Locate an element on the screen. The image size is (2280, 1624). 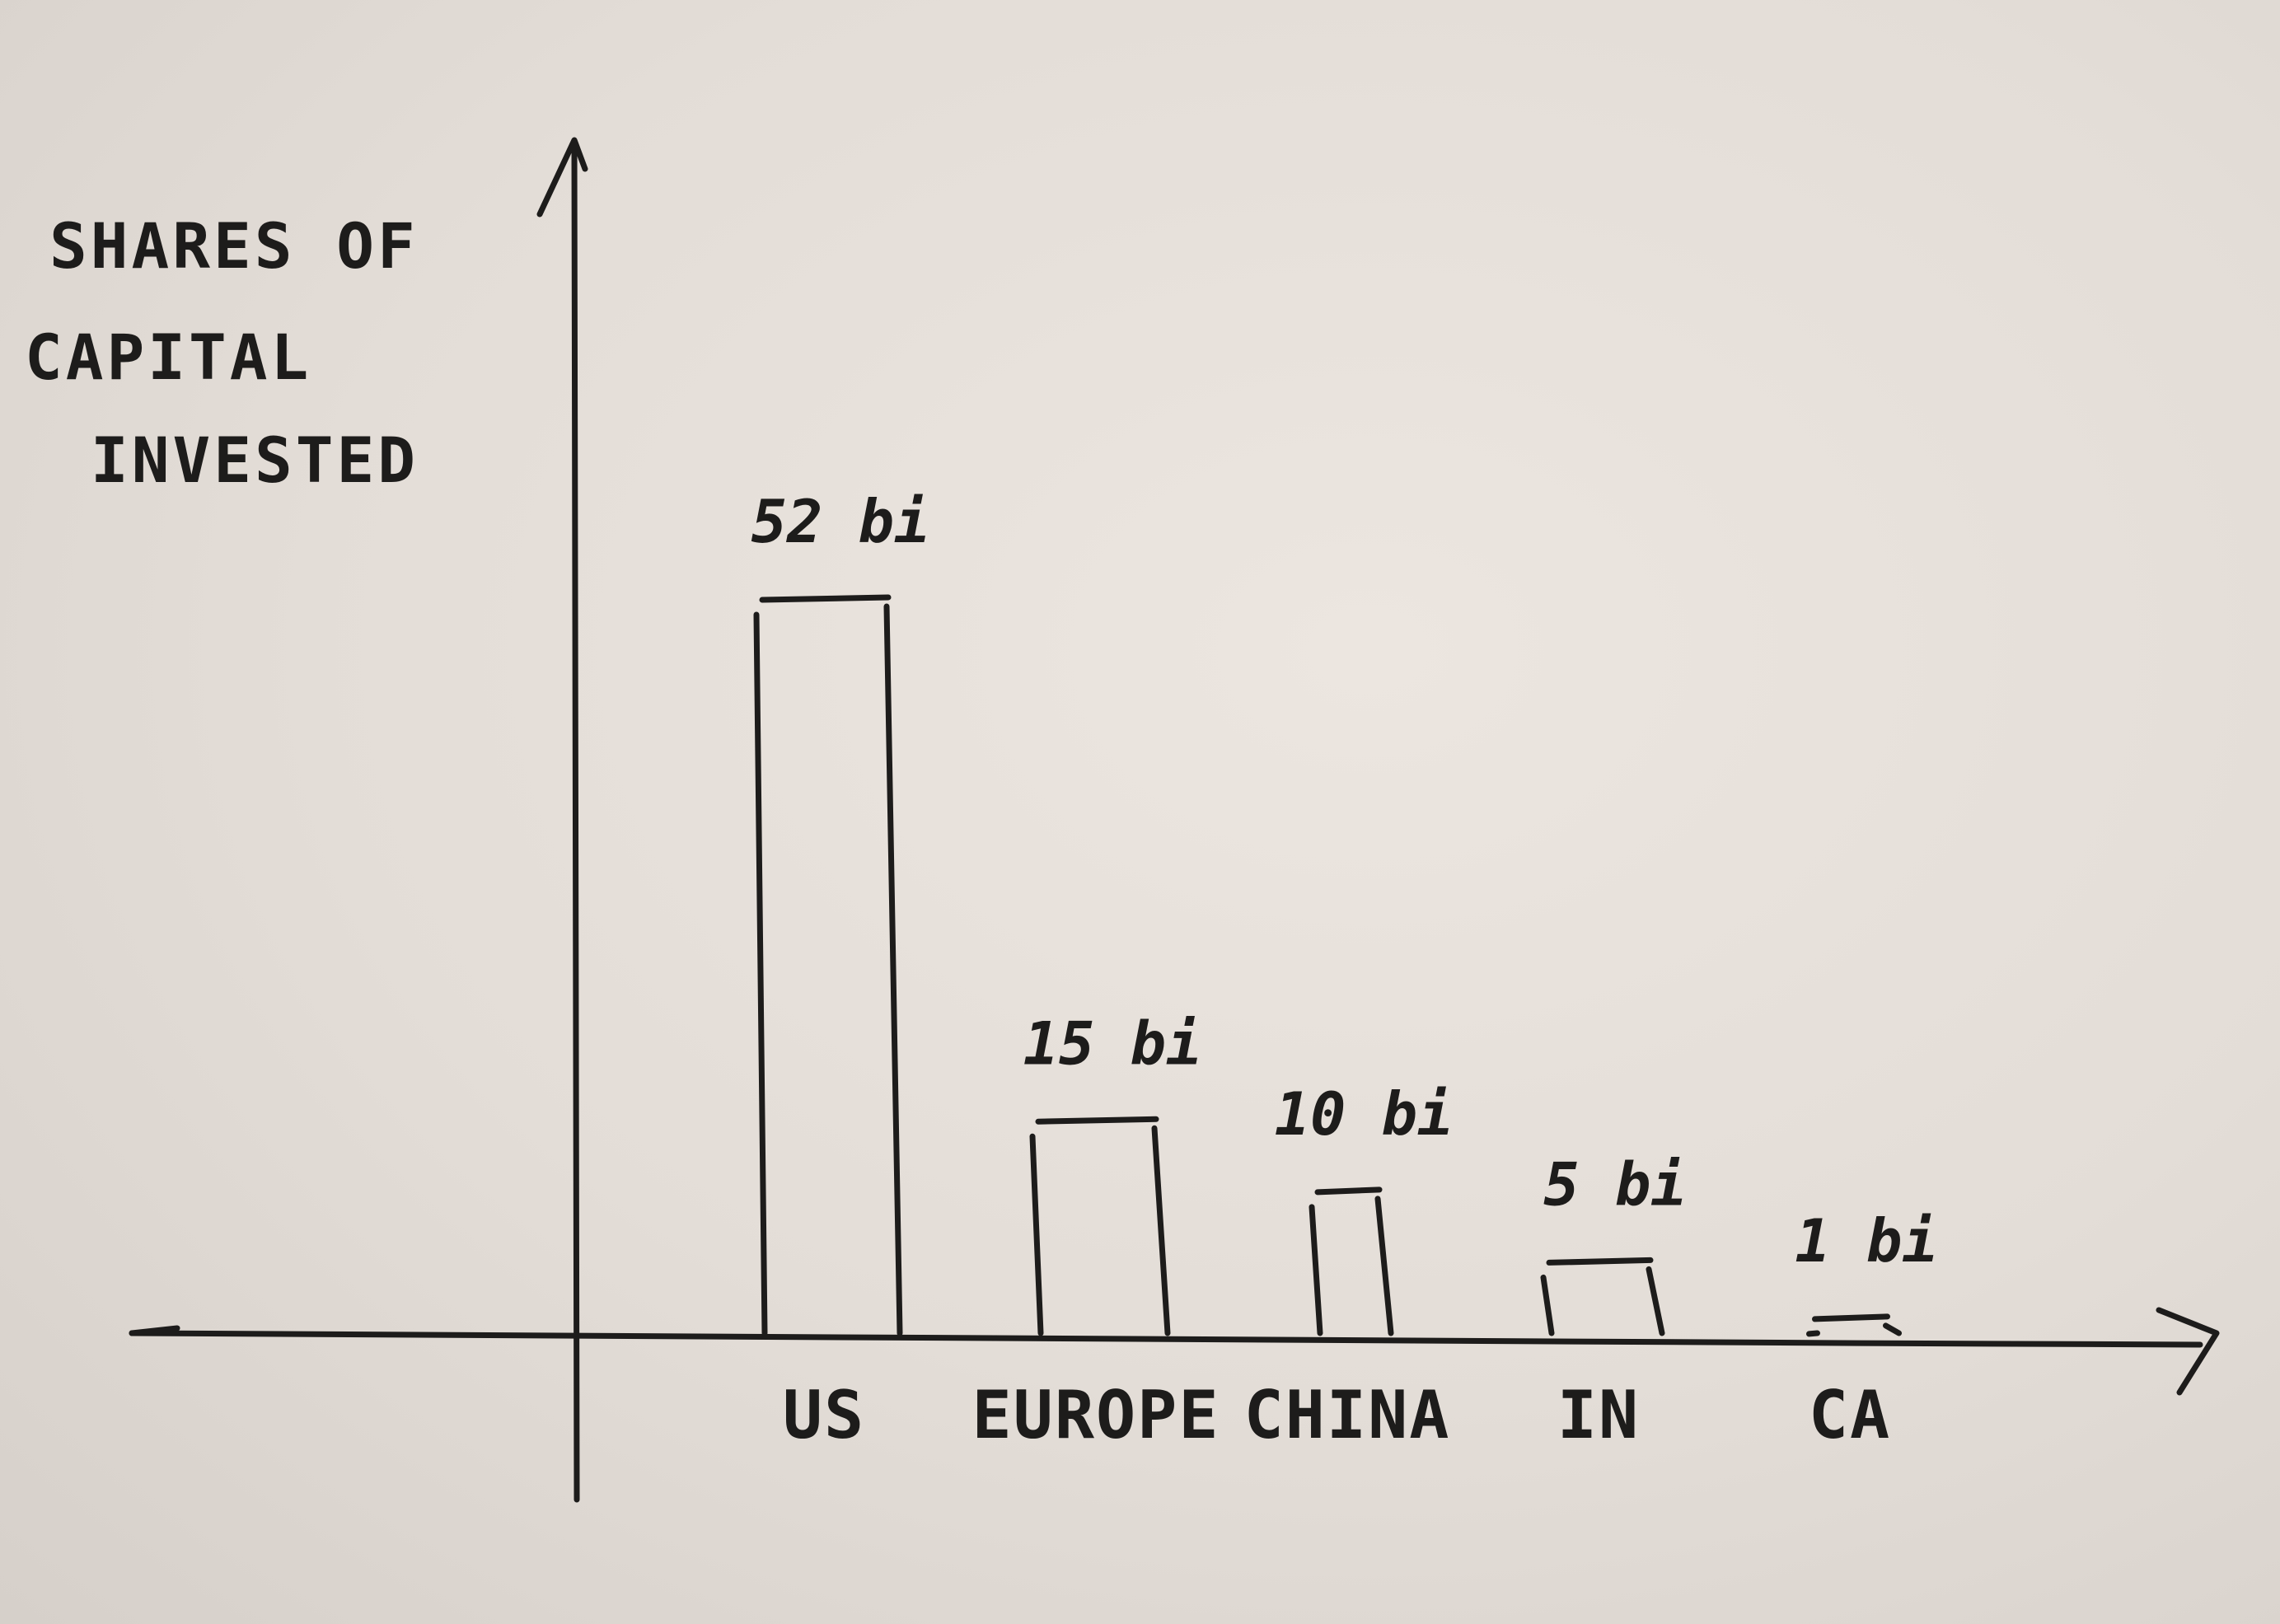
y-axis-label-line-2: CAPITAL is located at coordinates (168, 357).